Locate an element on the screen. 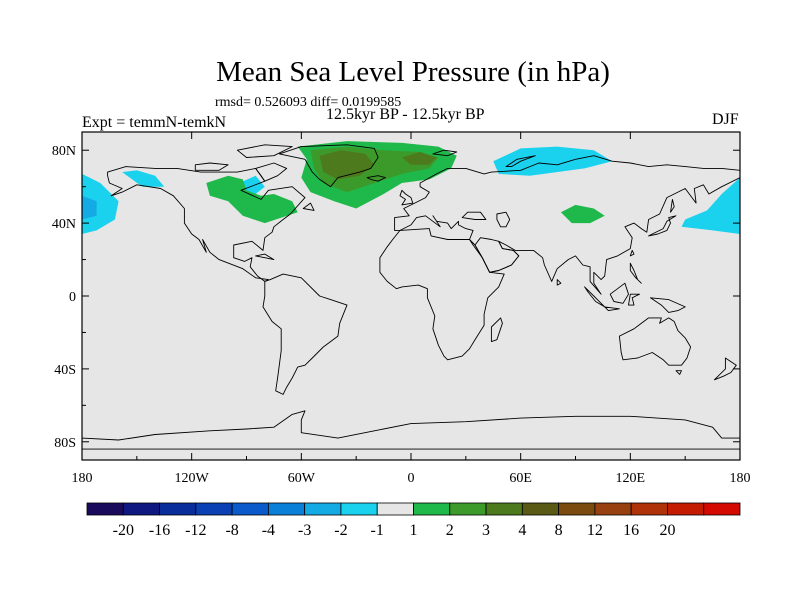 The height and width of the screenshot is (600, 800). coastline-java is located at coordinates (612, 309).